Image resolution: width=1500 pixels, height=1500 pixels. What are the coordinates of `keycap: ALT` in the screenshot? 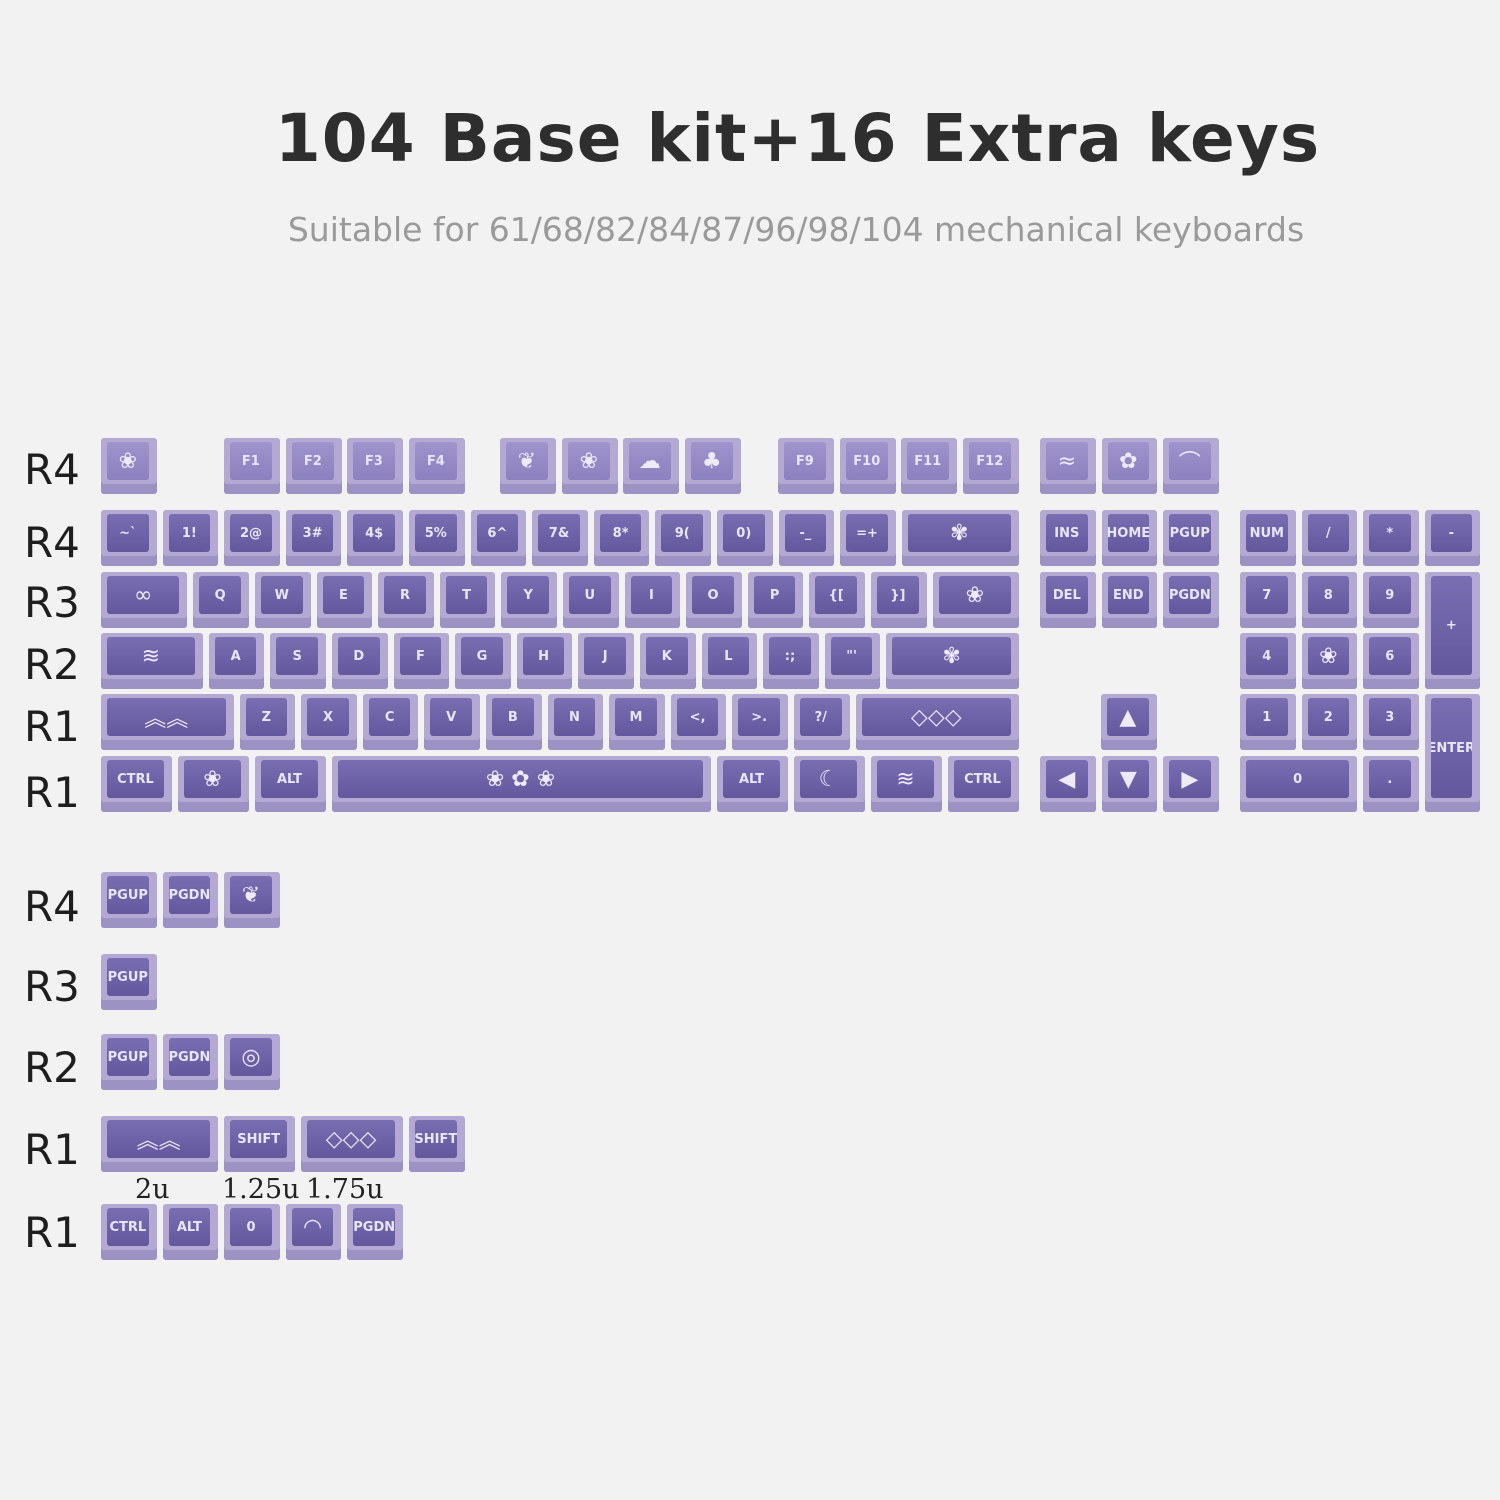 It's located at (752, 784).